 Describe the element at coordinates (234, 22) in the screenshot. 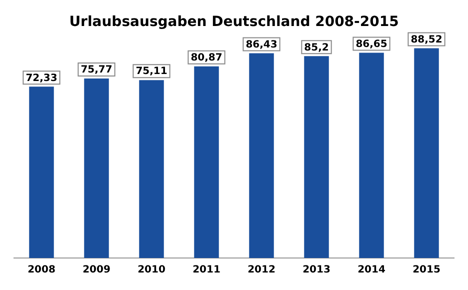

I see `chart-title: Urlaubsausgaben Deutschland 2008-2015` at that location.